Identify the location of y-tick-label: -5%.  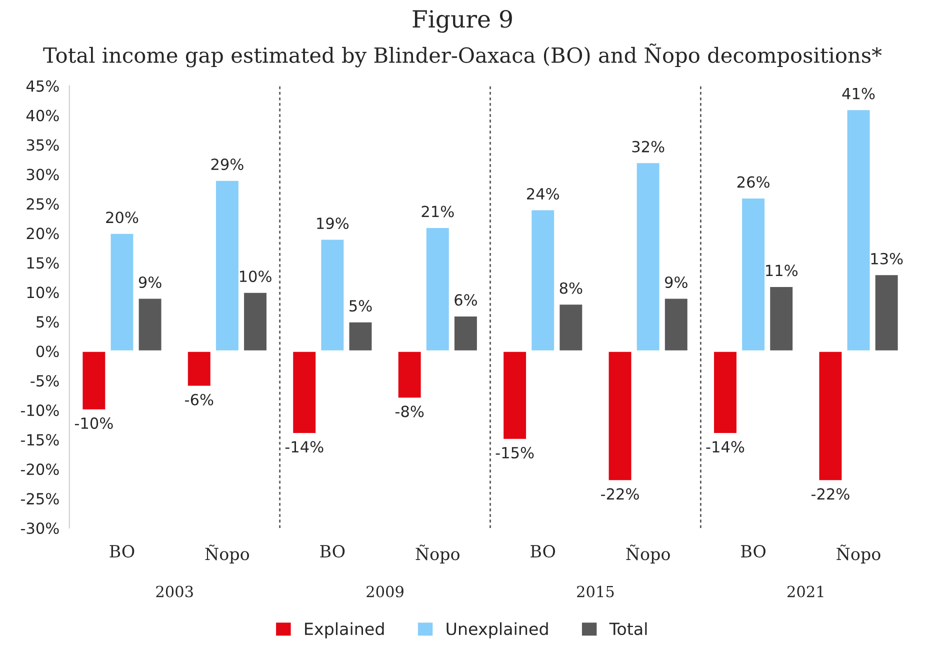
(44, 381).